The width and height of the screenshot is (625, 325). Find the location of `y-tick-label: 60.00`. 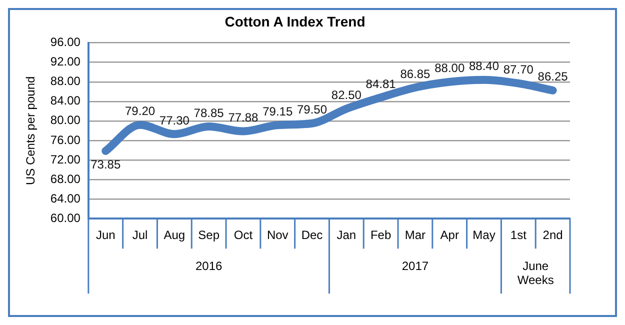

y-tick-label: 60.00 is located at coordinates (65, 217).